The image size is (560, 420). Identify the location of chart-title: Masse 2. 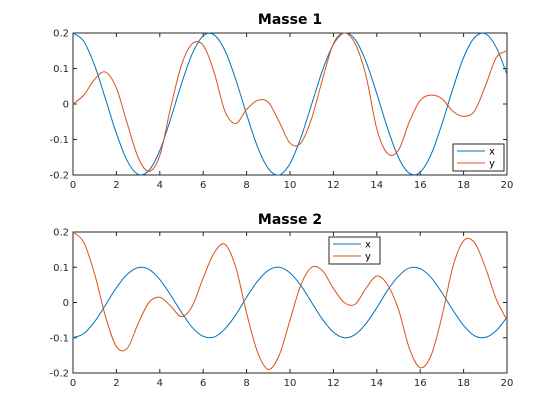
(290, 220).